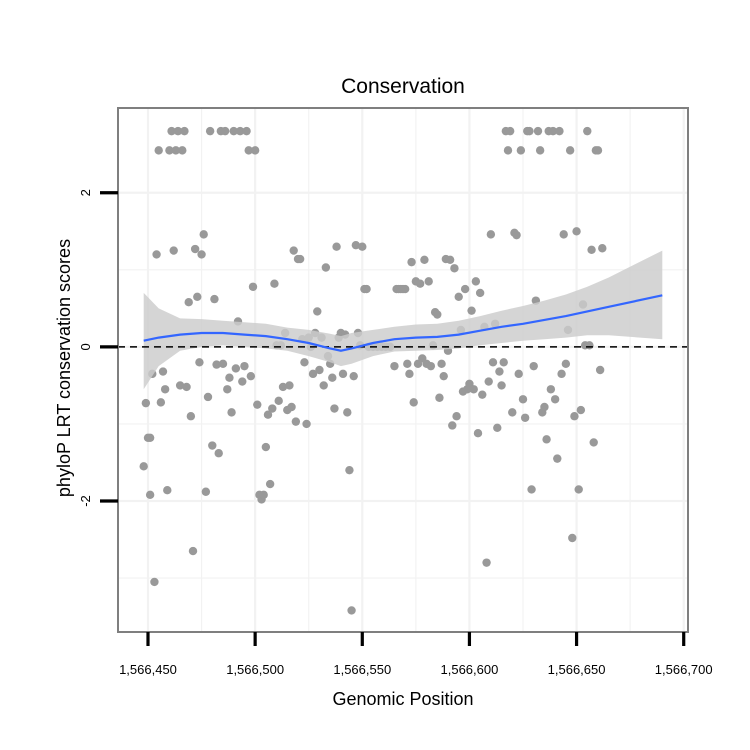 Image resolution: width=750 pixels, height=750 pixels. I want to click on x-tick-label: 1,566,700, so click(684, 669).